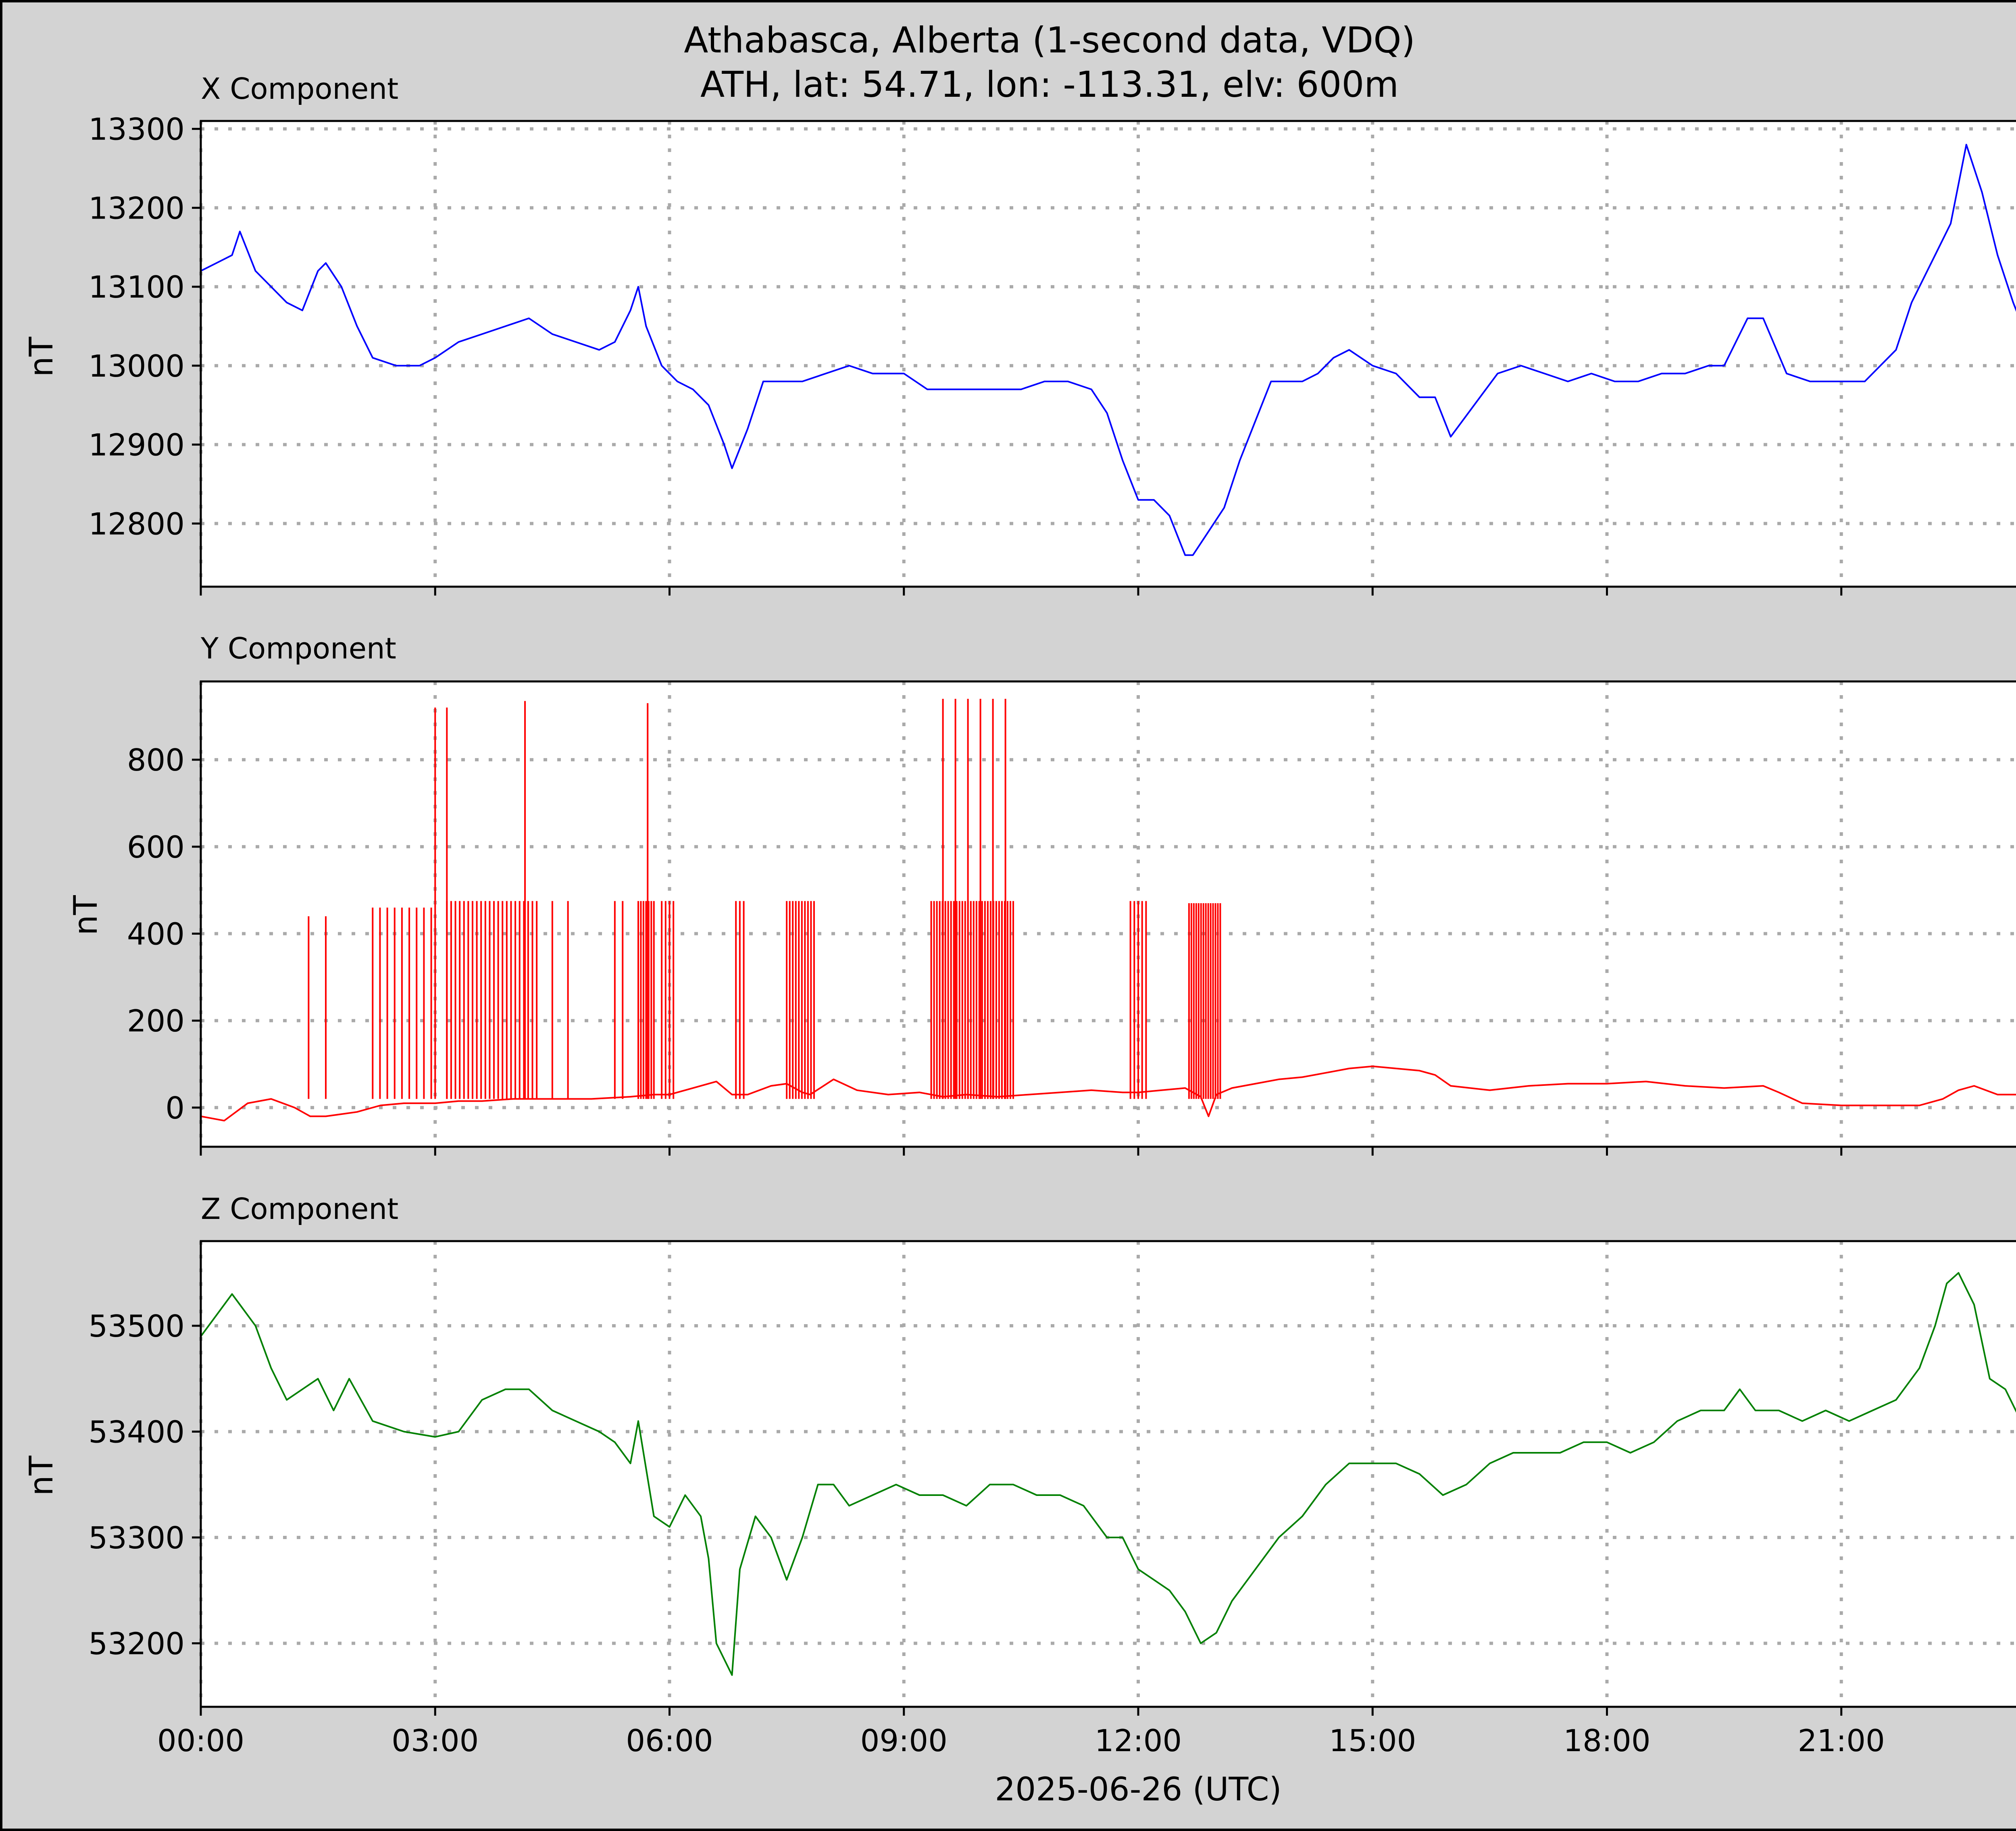  Describe the element at coordinates (136, 129) in the screenshot. I see `y-tick-label: 13300` at that location.